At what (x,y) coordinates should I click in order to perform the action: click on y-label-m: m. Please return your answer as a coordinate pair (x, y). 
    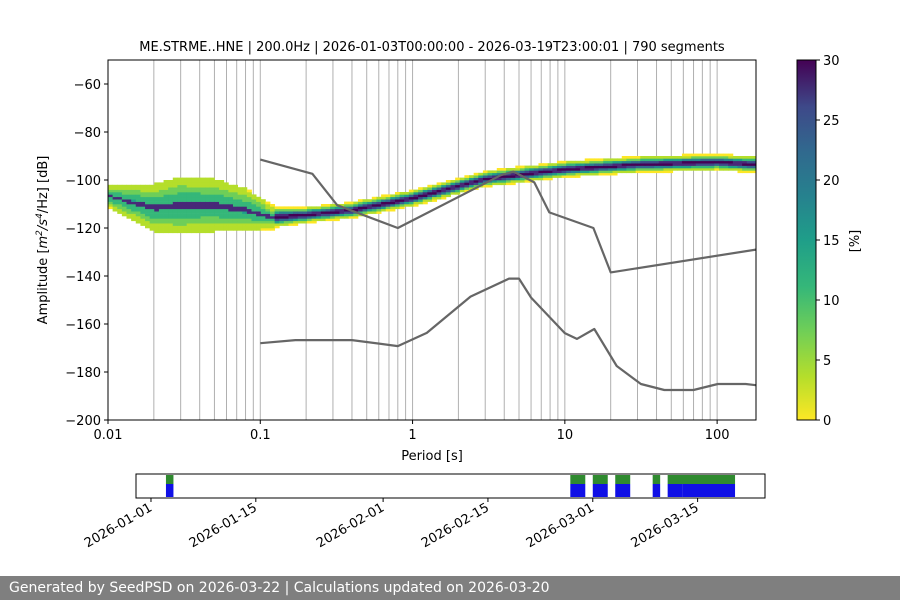
    Looking at the image, I should click on (43, 242).